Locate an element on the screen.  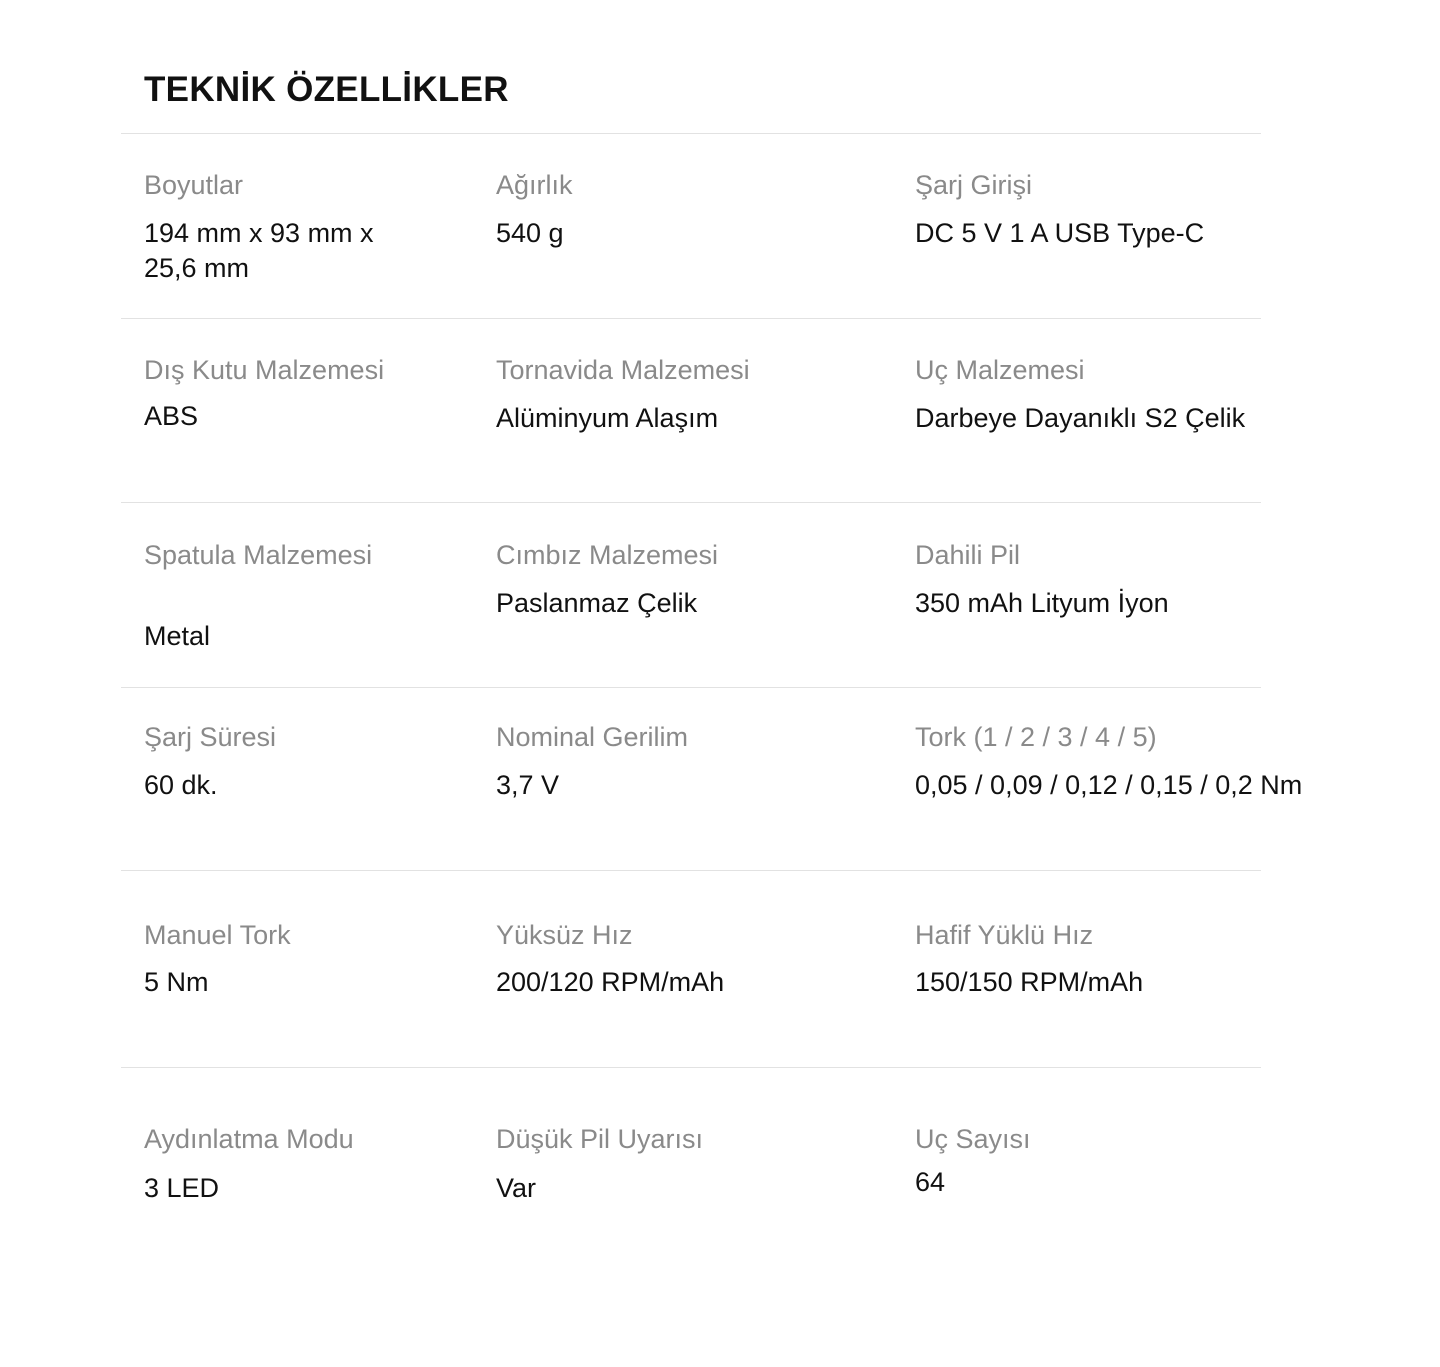
spec-value: 194 mm x 93 mm x 25,6 mm is located at coordinates (259, 250).